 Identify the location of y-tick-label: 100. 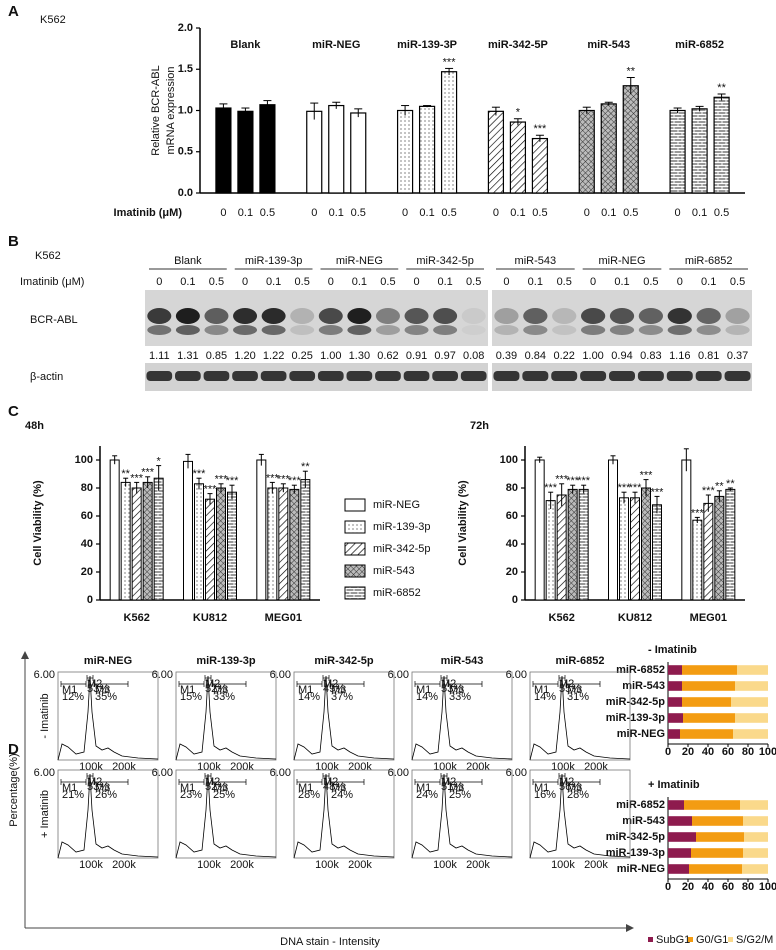
(509, 460).